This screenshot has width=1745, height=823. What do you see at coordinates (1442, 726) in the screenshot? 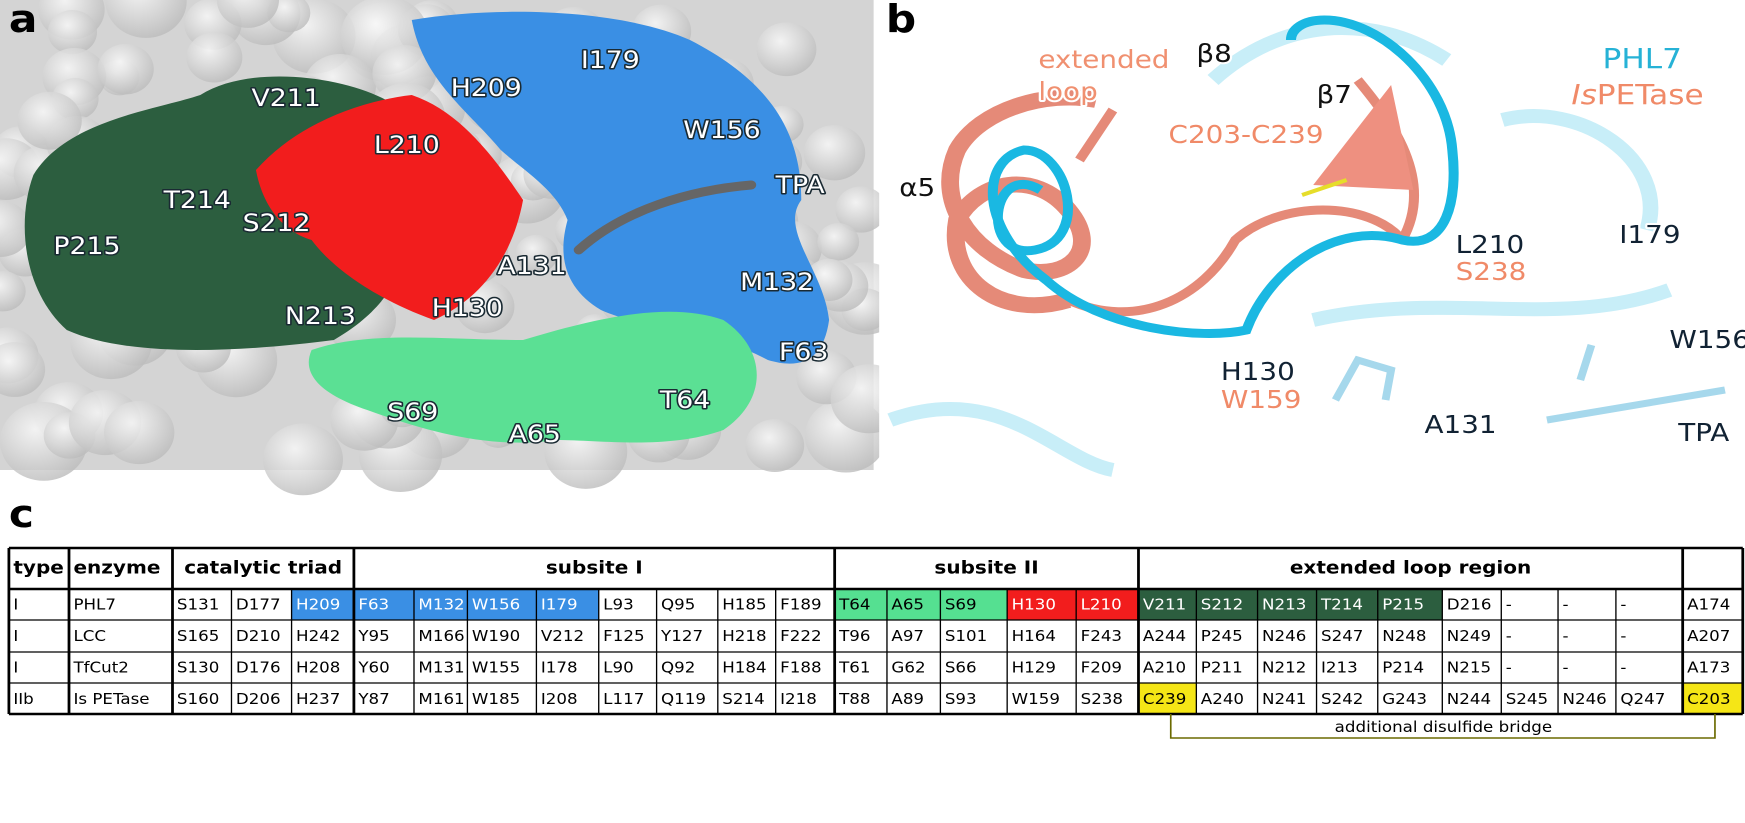
I see `bracket` at bounding box center [1442, 726].